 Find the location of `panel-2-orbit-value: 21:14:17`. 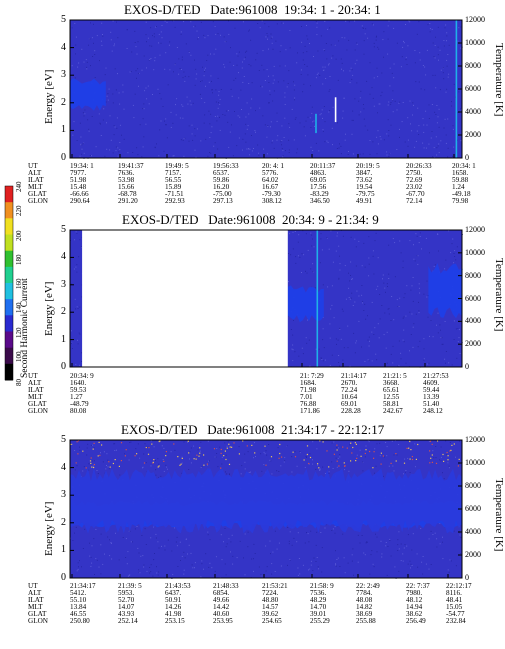

panel-2-orbit-value: 21:14:17 is located at coordinates (354, 376).